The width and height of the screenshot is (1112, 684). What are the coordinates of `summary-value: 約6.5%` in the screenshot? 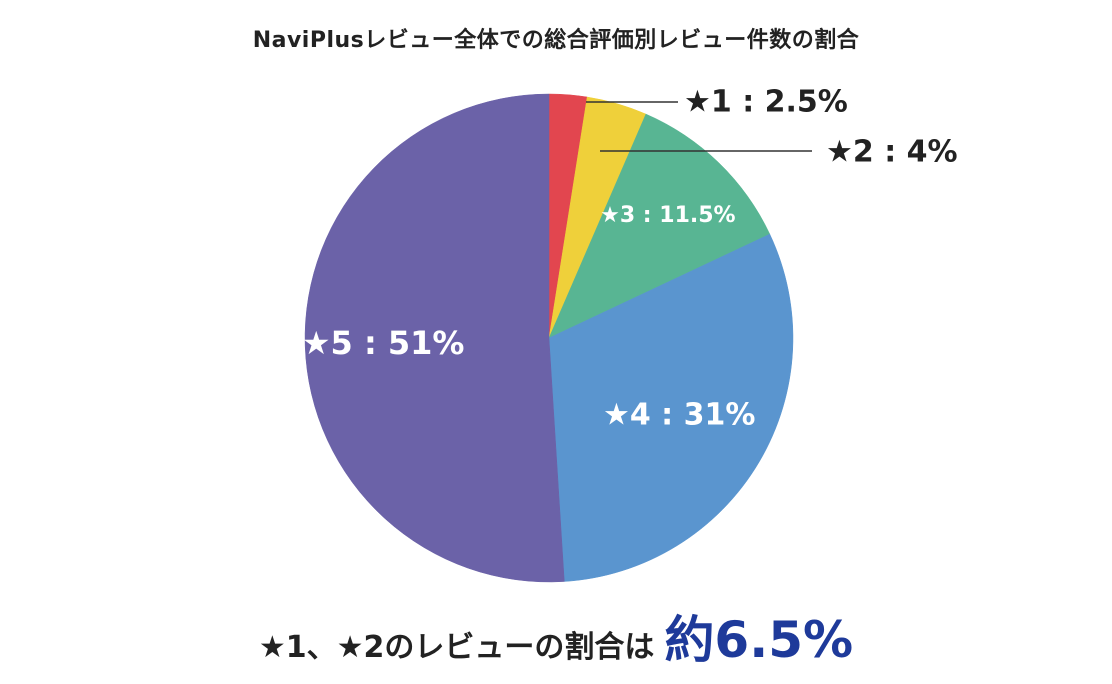 It's located at (759, 640).